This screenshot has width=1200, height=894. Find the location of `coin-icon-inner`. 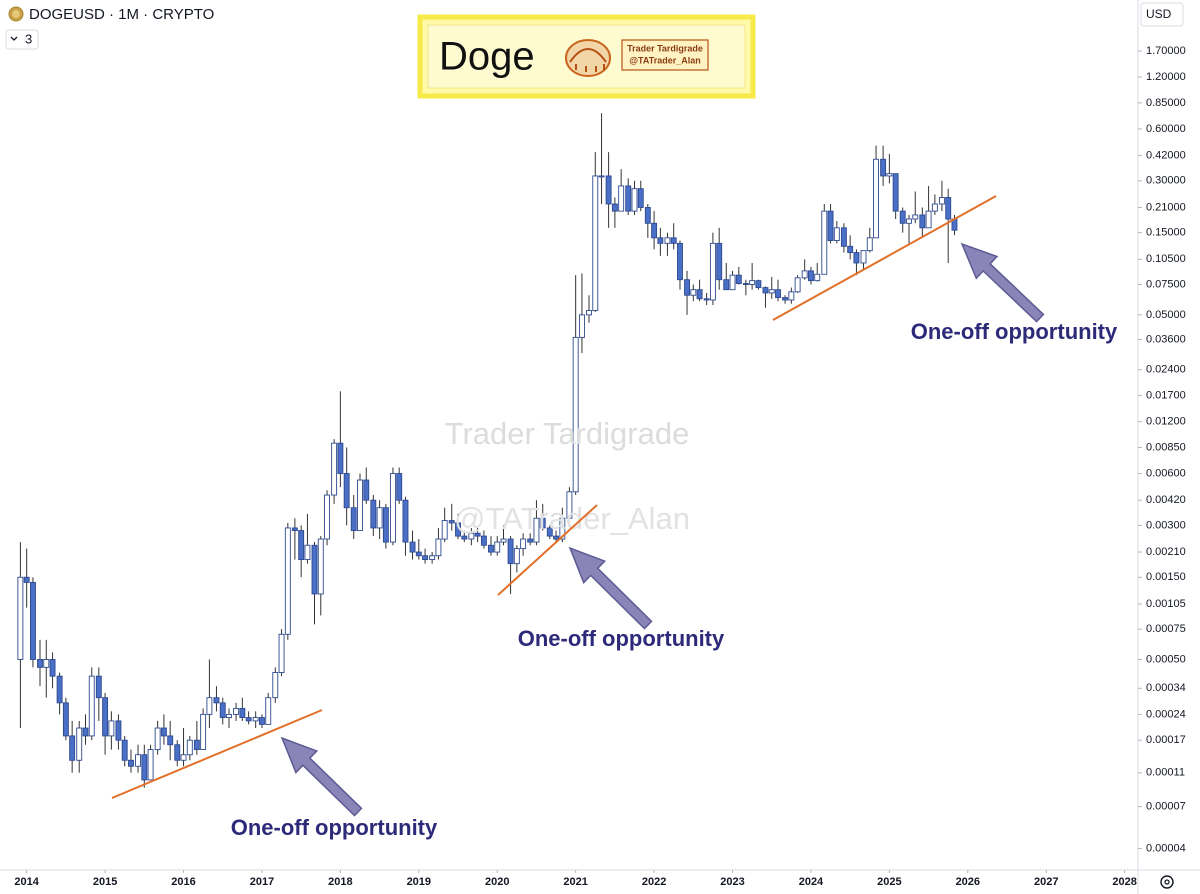

coin-icon-inner is located at coordinates (16, 14).